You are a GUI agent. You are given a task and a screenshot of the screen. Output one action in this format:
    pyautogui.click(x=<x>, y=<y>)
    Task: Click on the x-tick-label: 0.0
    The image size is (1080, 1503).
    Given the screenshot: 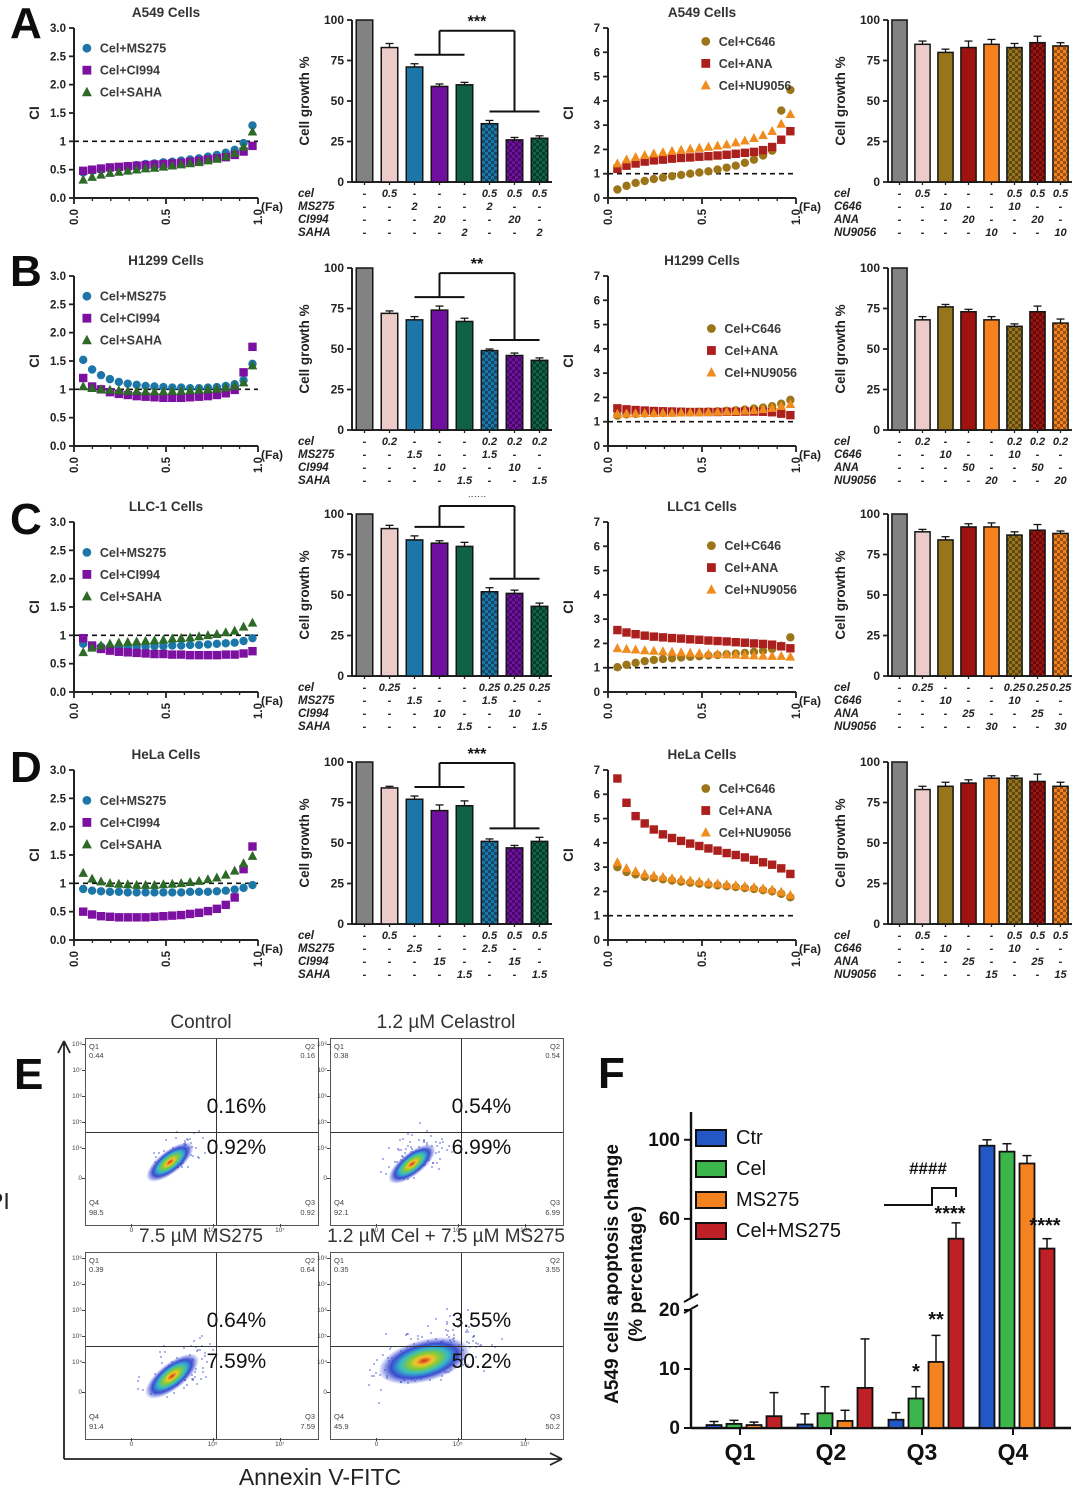 What is the action you would take?
    pyautogui.click(x=75, y=711)
    